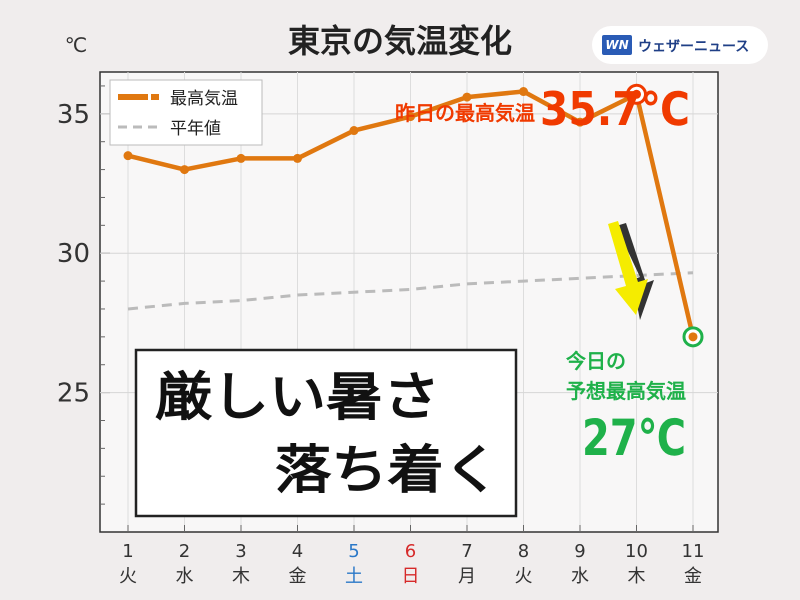  What do you see at coordinates (634, 438) in the screenshot?
I see `annotation-today-value: 27℃` at bounding box center [634, 438].